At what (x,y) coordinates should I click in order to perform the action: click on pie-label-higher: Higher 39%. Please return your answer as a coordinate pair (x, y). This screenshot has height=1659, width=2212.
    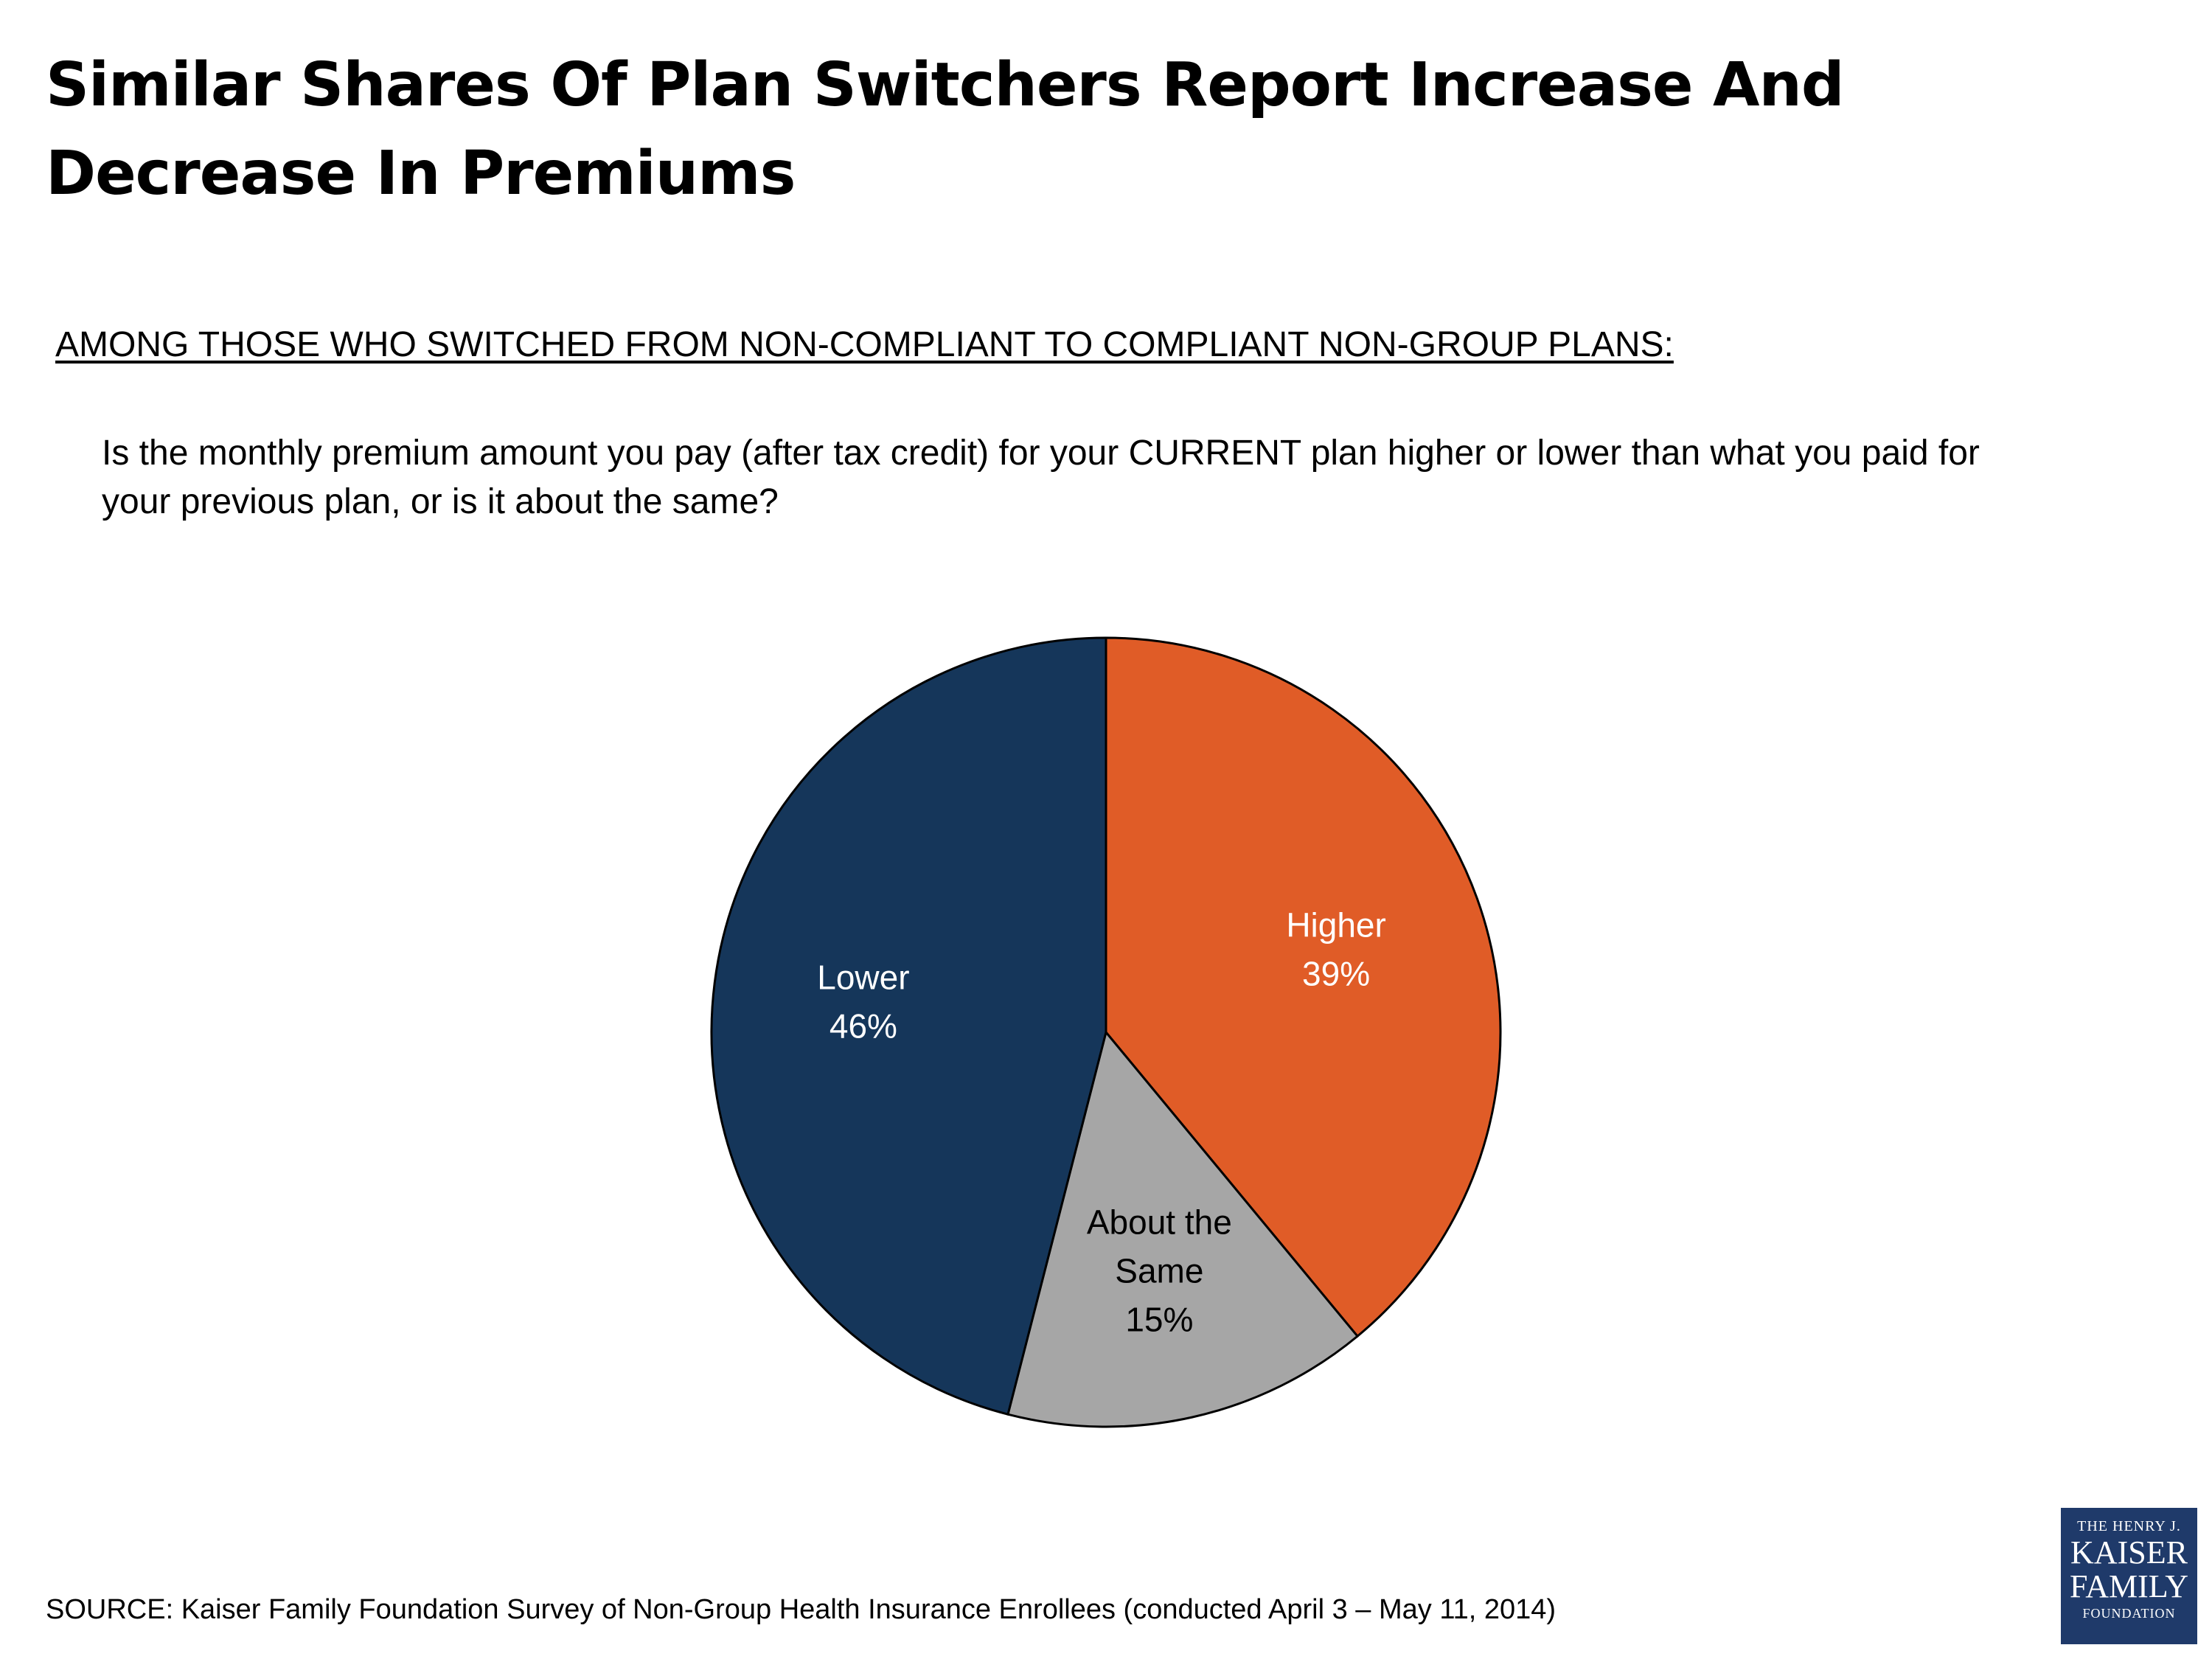
    Looking at the image, I should click on (1336, 949).